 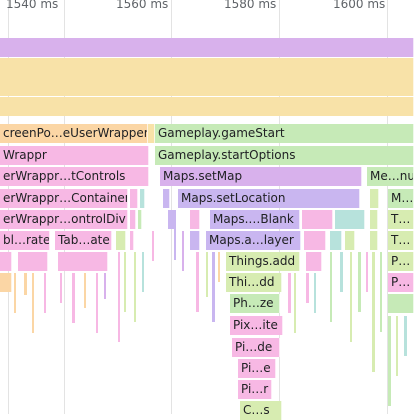 I want to click on flame-frame-menu: Me…nu, so click(x=390, y=176).